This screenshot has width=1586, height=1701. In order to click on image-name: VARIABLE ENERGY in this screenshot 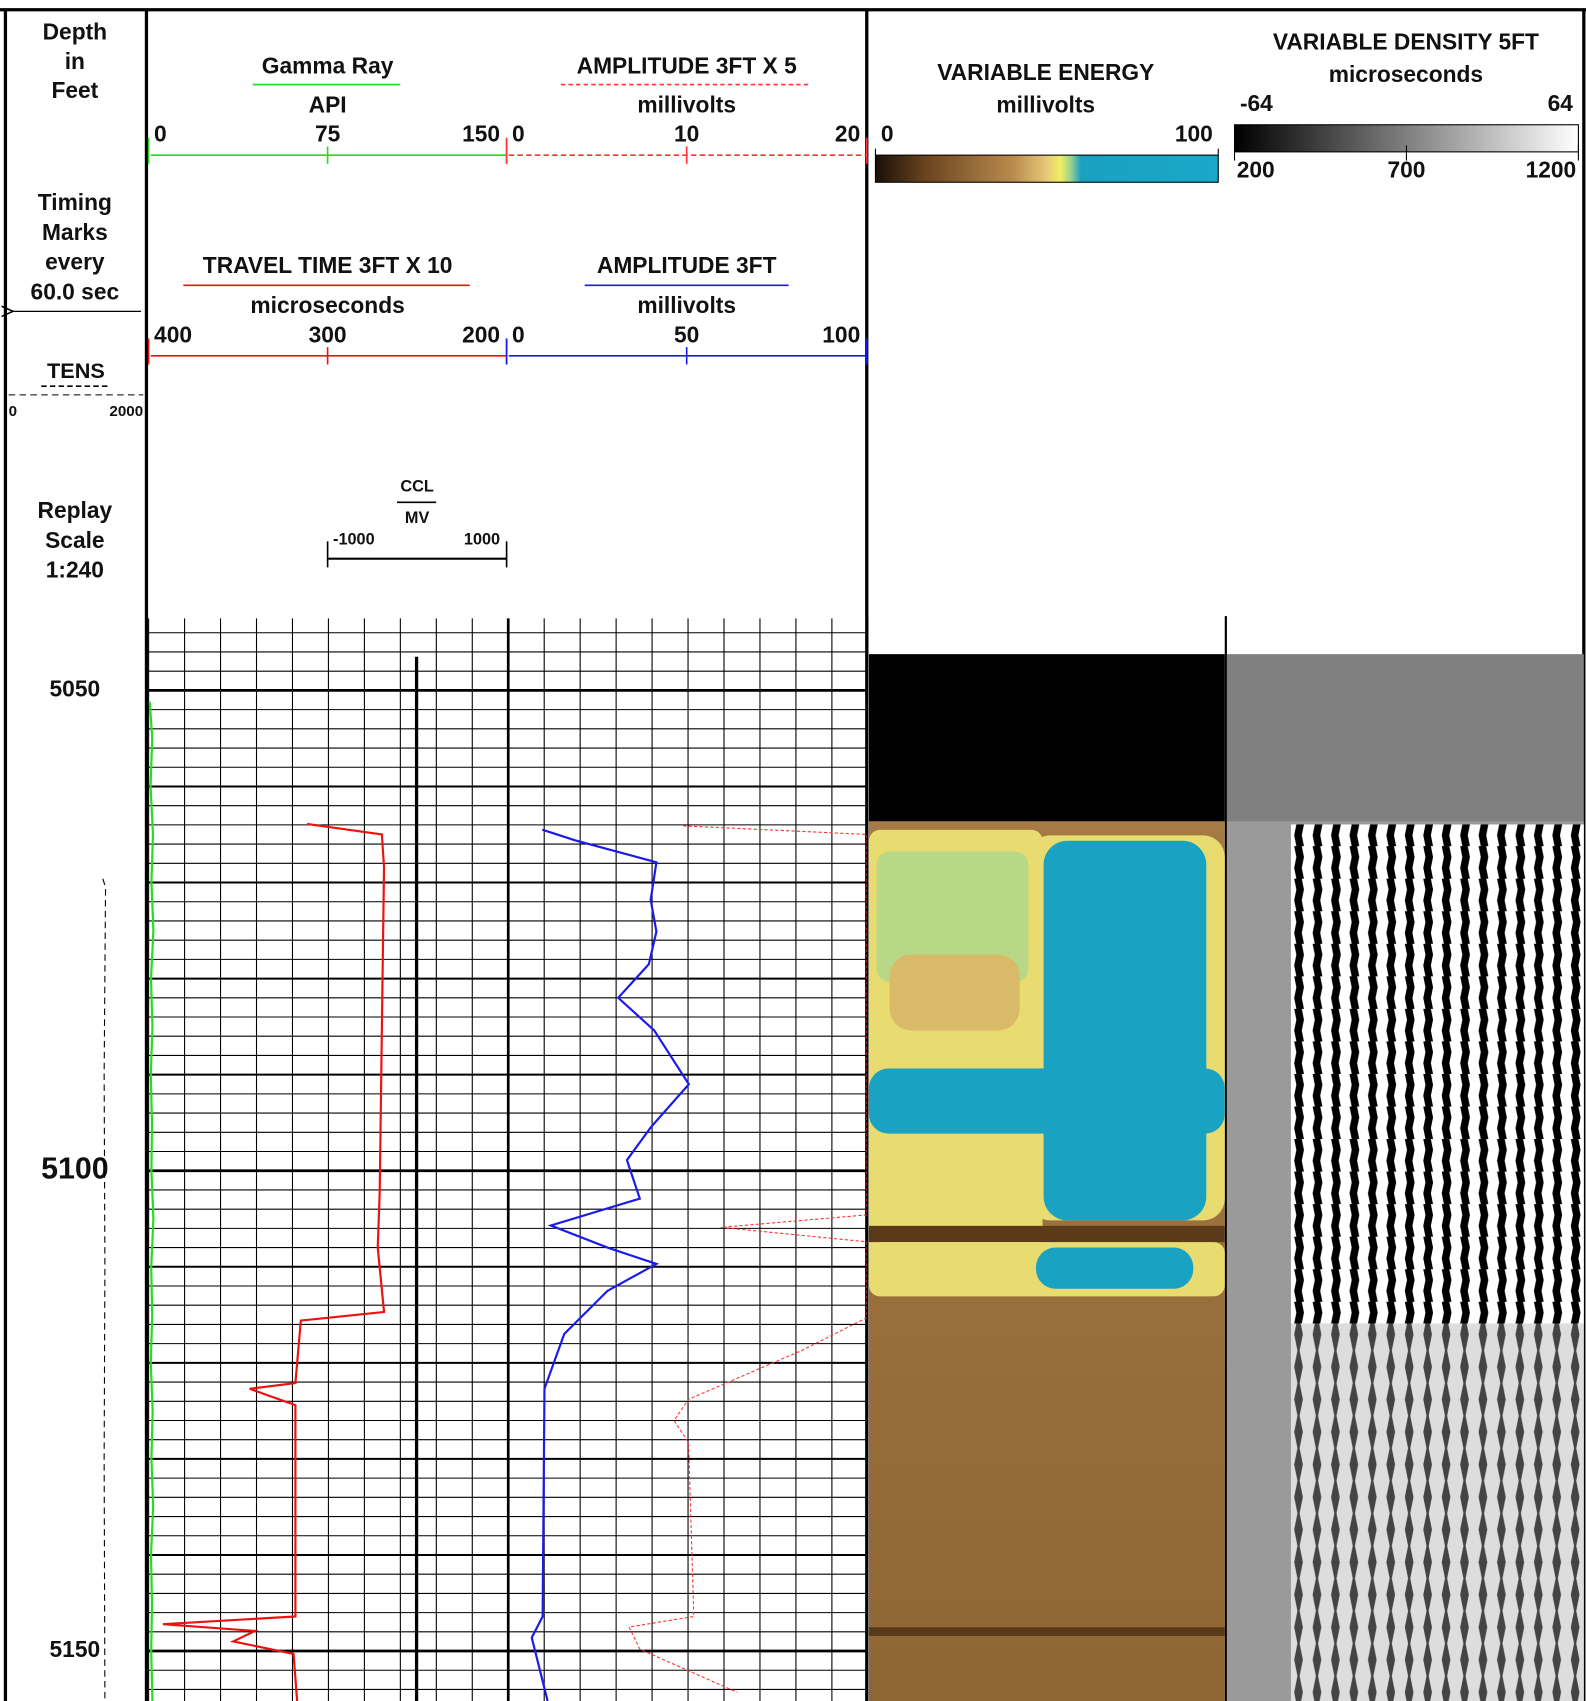, I will do `click(1045, 72)`.